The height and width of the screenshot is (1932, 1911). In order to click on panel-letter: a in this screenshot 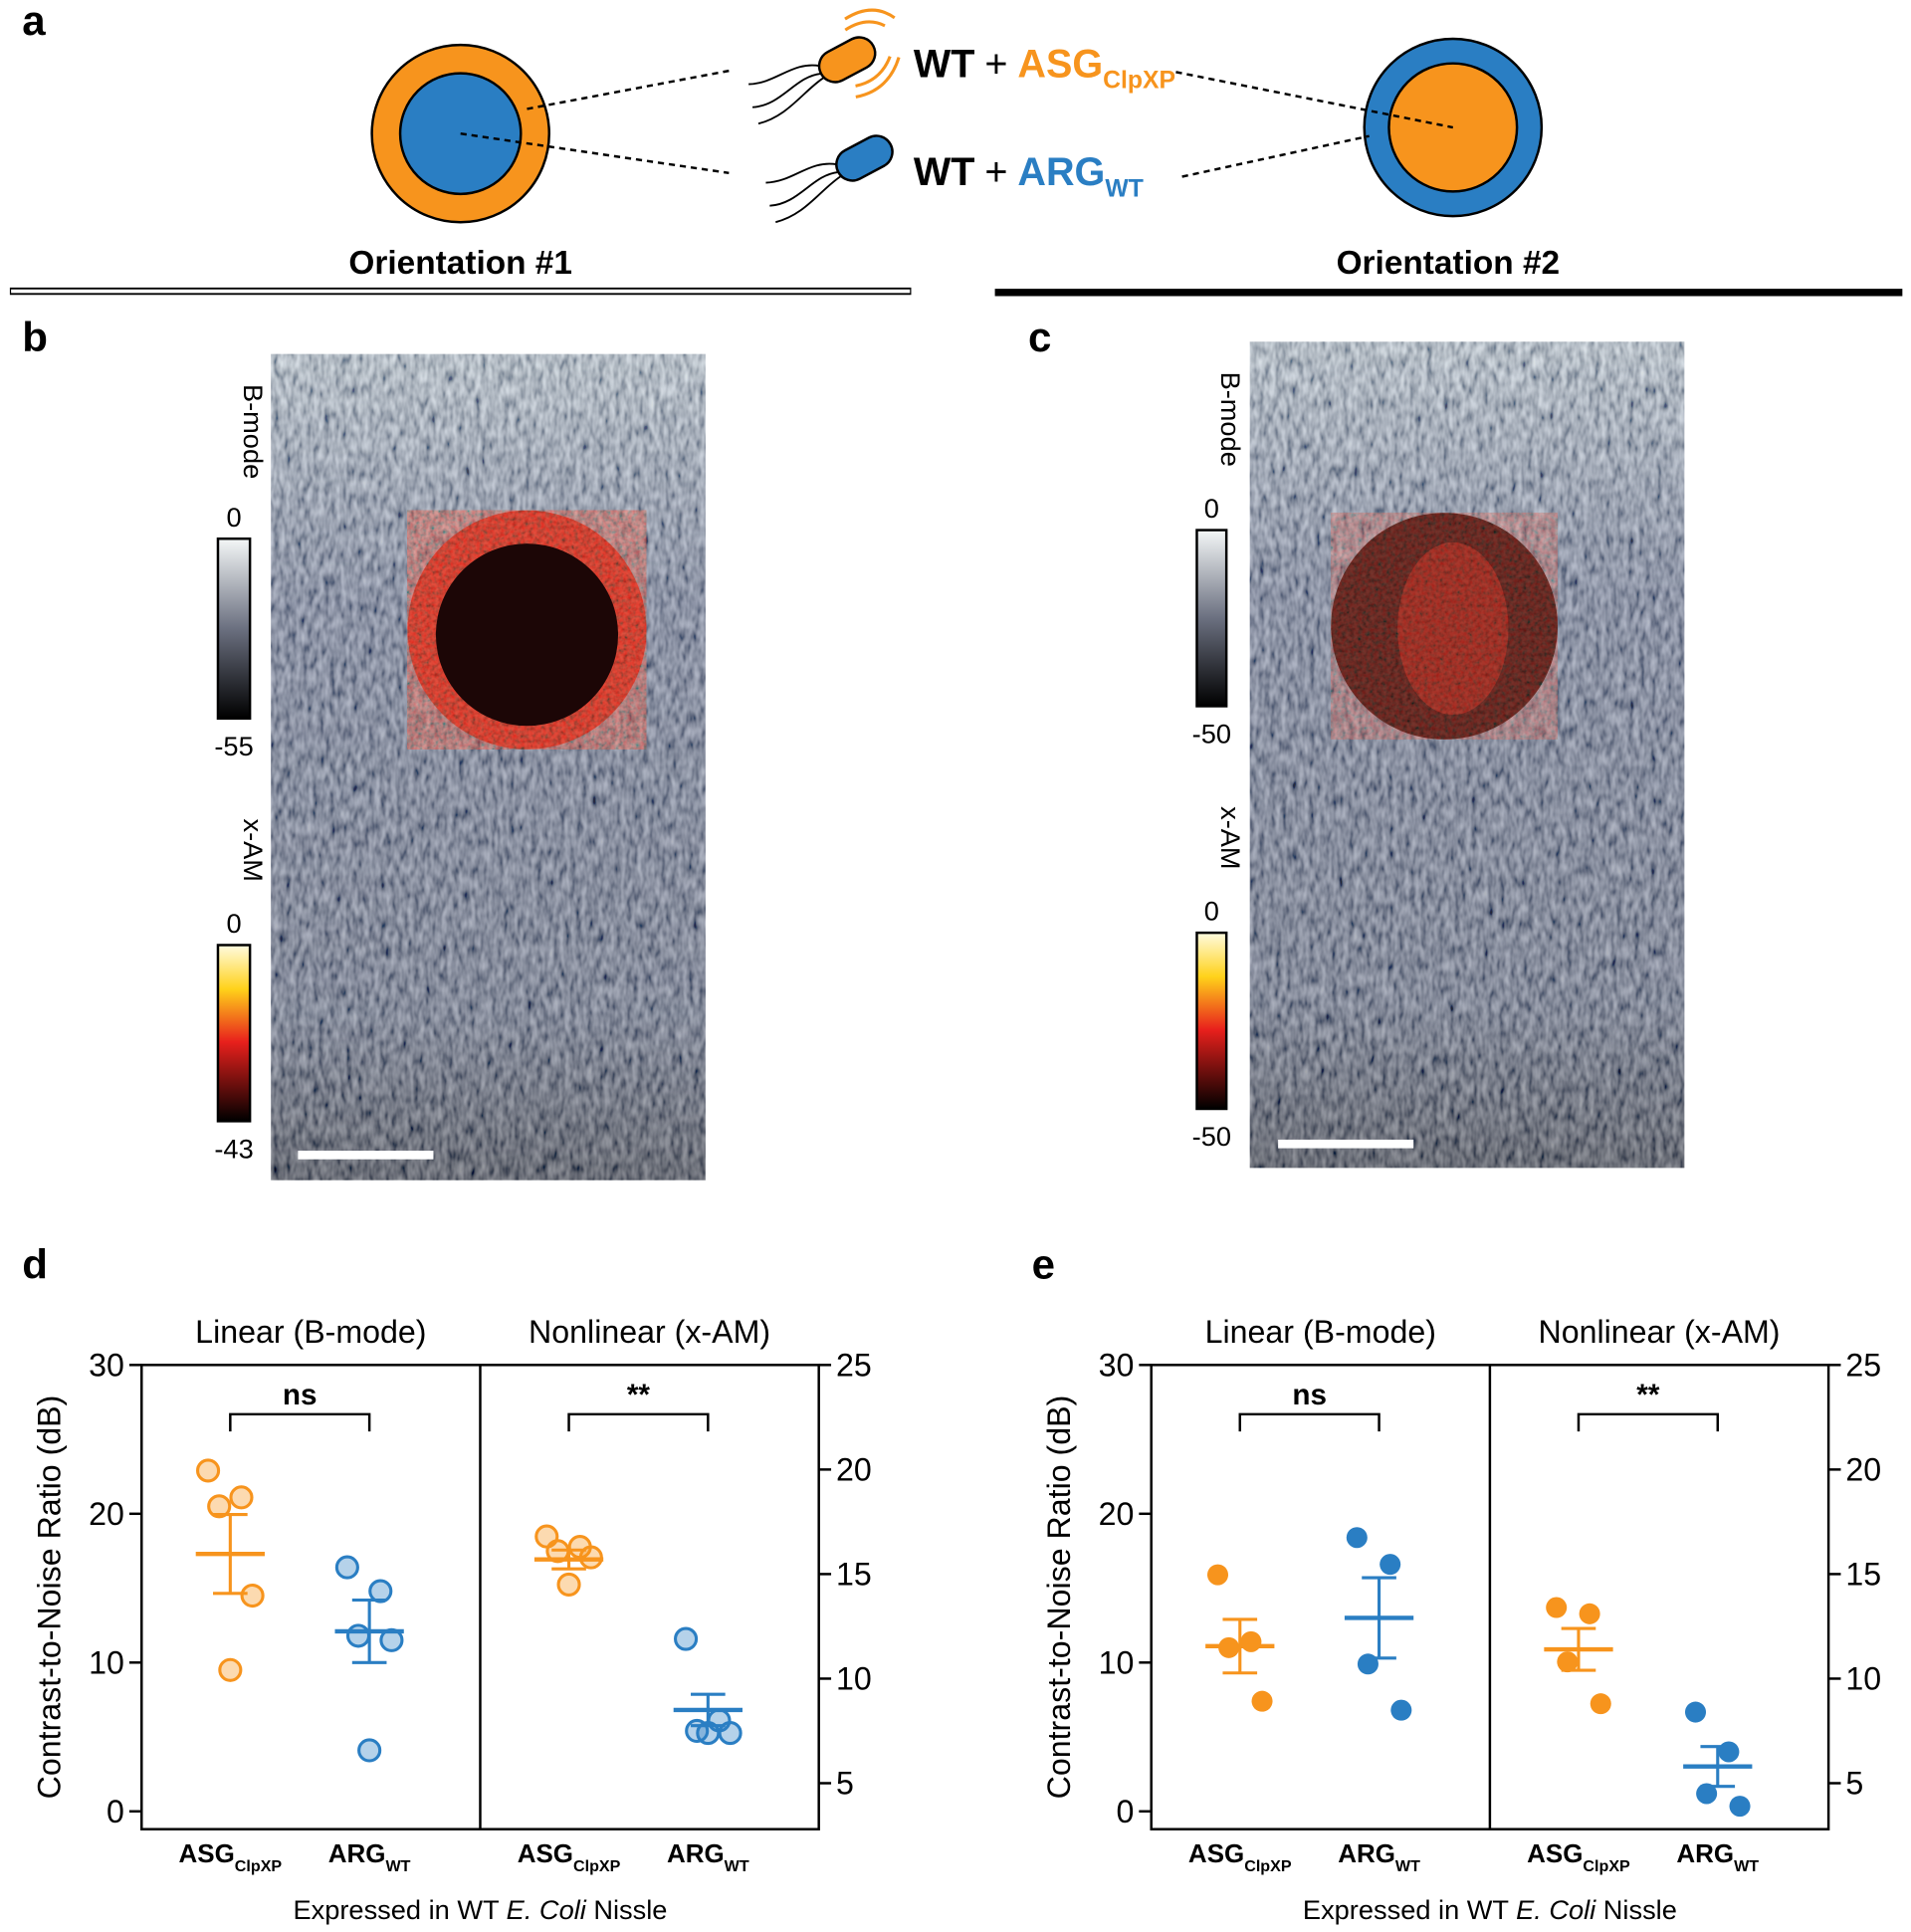, I will do `click(34, 22)`.